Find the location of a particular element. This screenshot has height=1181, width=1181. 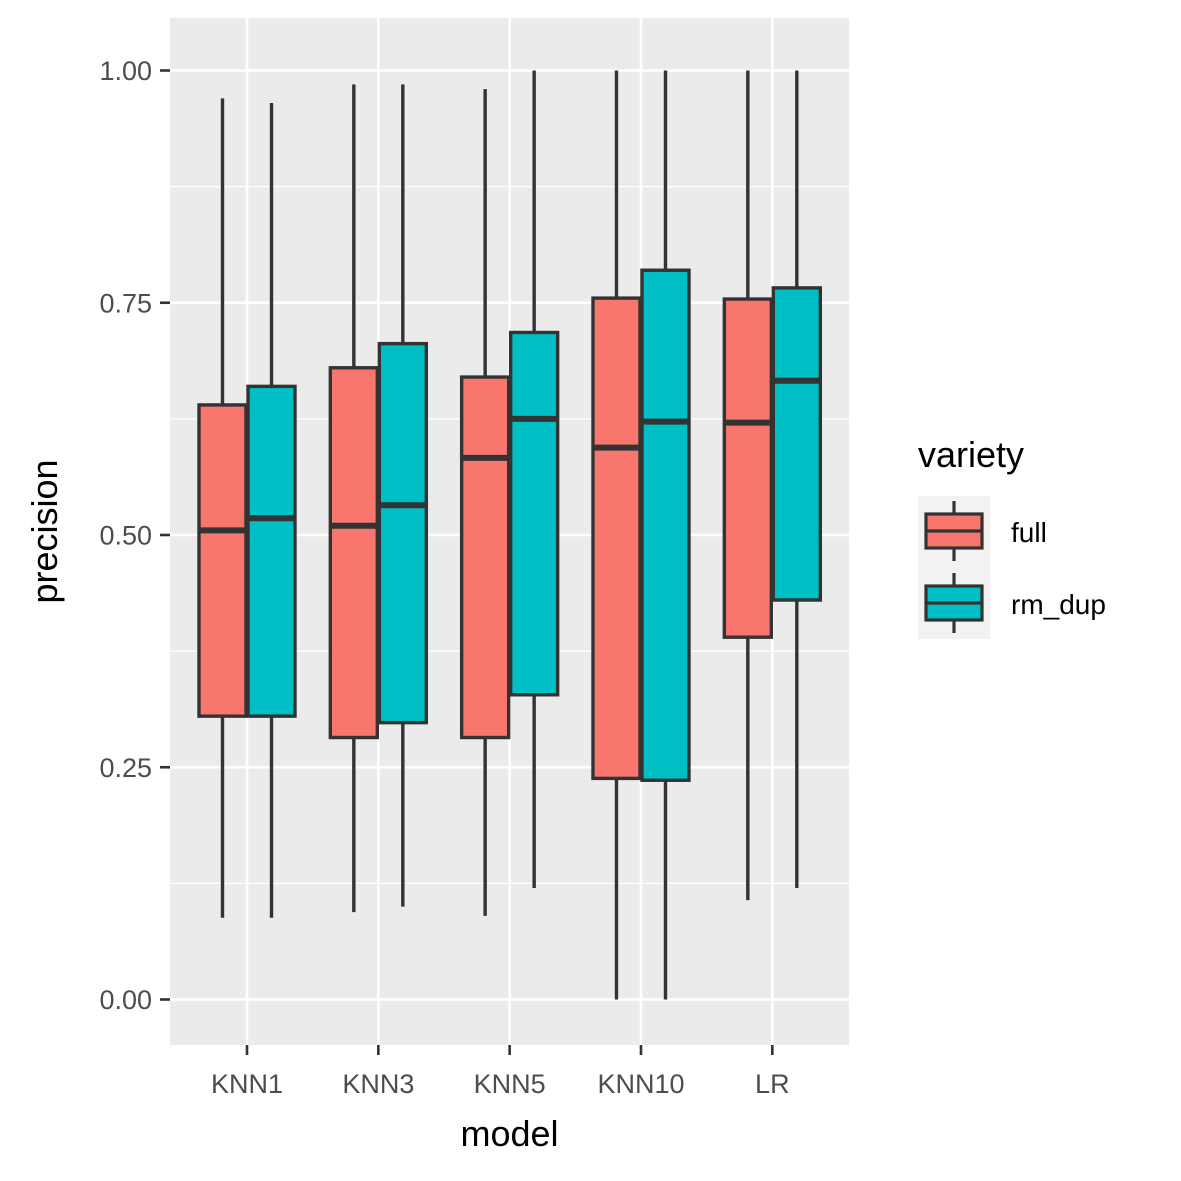

x-axis: KNN1 KNN3 KNN5 KNN10 LR is located at coordinates (500, 1072).